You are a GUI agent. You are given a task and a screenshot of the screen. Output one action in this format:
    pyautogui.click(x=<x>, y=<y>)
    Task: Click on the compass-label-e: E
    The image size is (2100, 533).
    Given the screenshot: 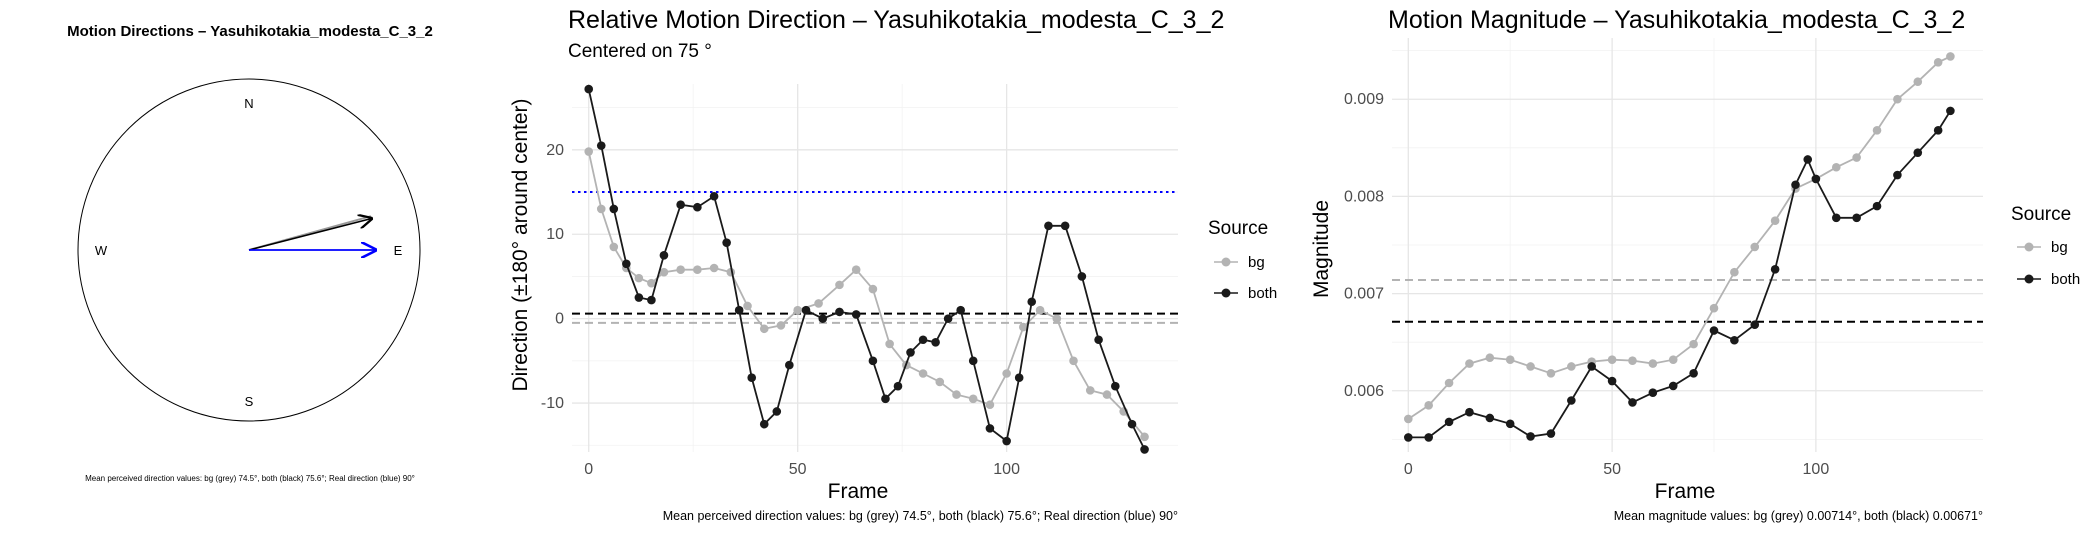 What is the action you would take?
    pyautogui.click(x=398, y=250)
    